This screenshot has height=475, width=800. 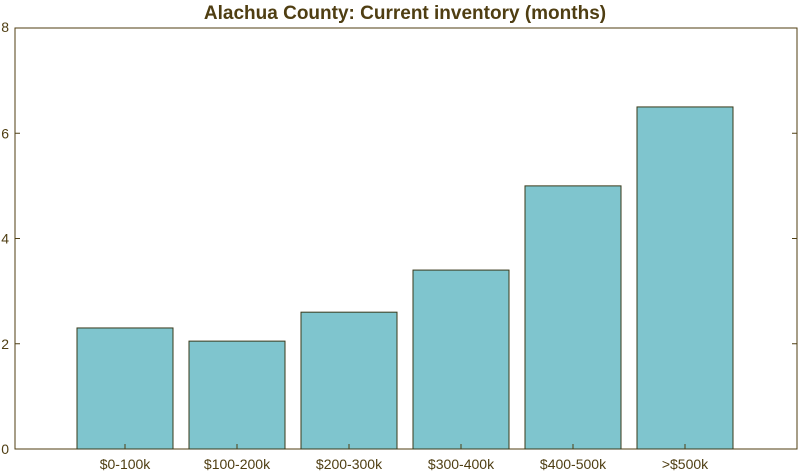 I want to click on x-tick-label: $200-300k, so click(x=349, y=464).